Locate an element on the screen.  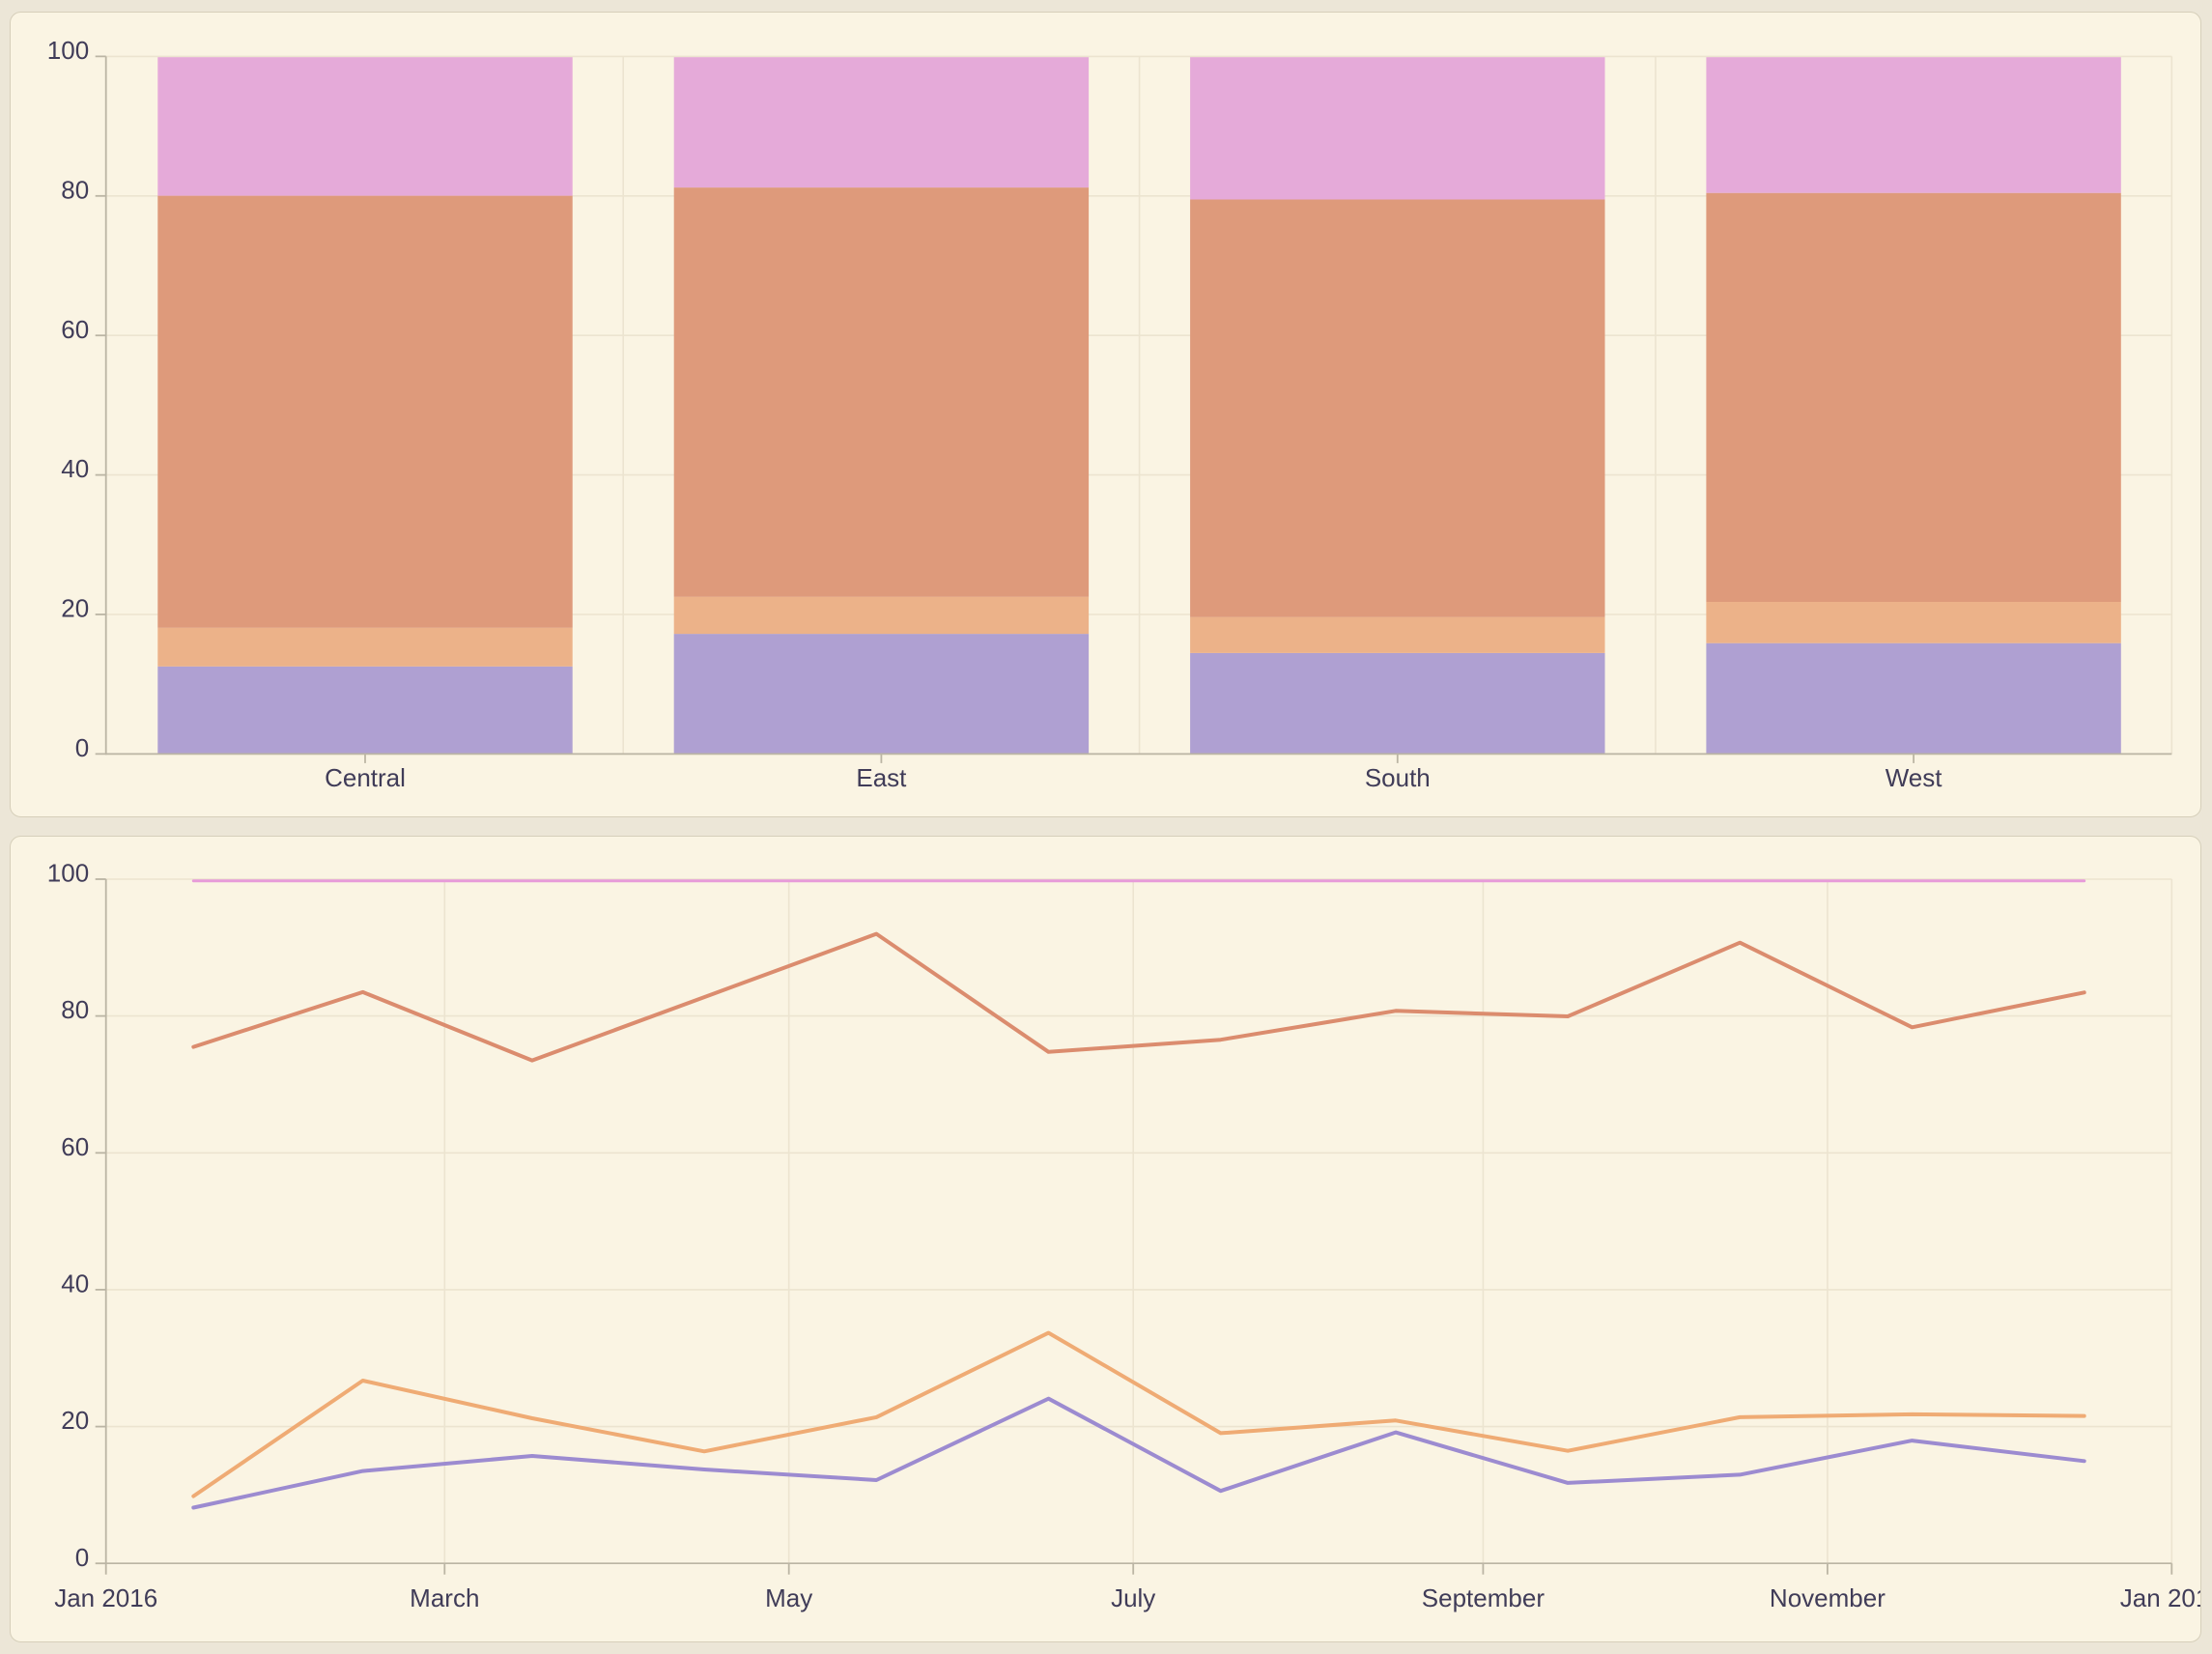
svg-text: Central is located at coordinates (365, 778).